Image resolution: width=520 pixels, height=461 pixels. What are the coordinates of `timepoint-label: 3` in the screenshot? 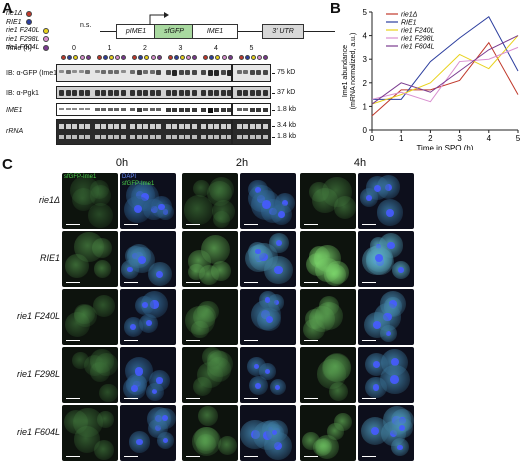 It's located at (180, 48).